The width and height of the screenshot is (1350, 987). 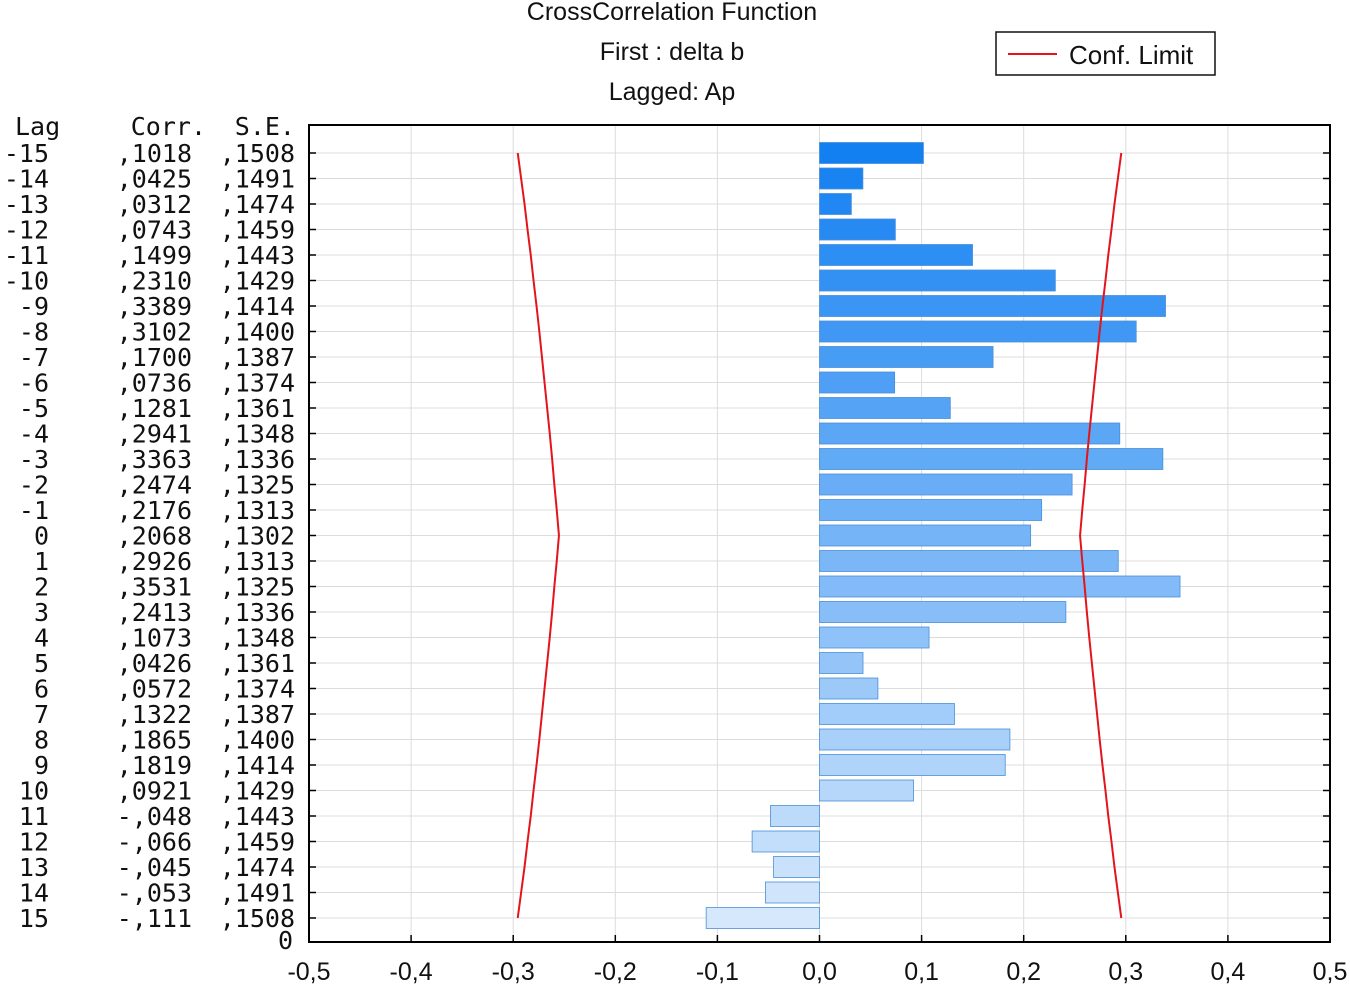 What do you see at coordinates (1023, 972) in the screenshot?
I see `x-tick-label: 0,2` at bounding box center [1023, 972].